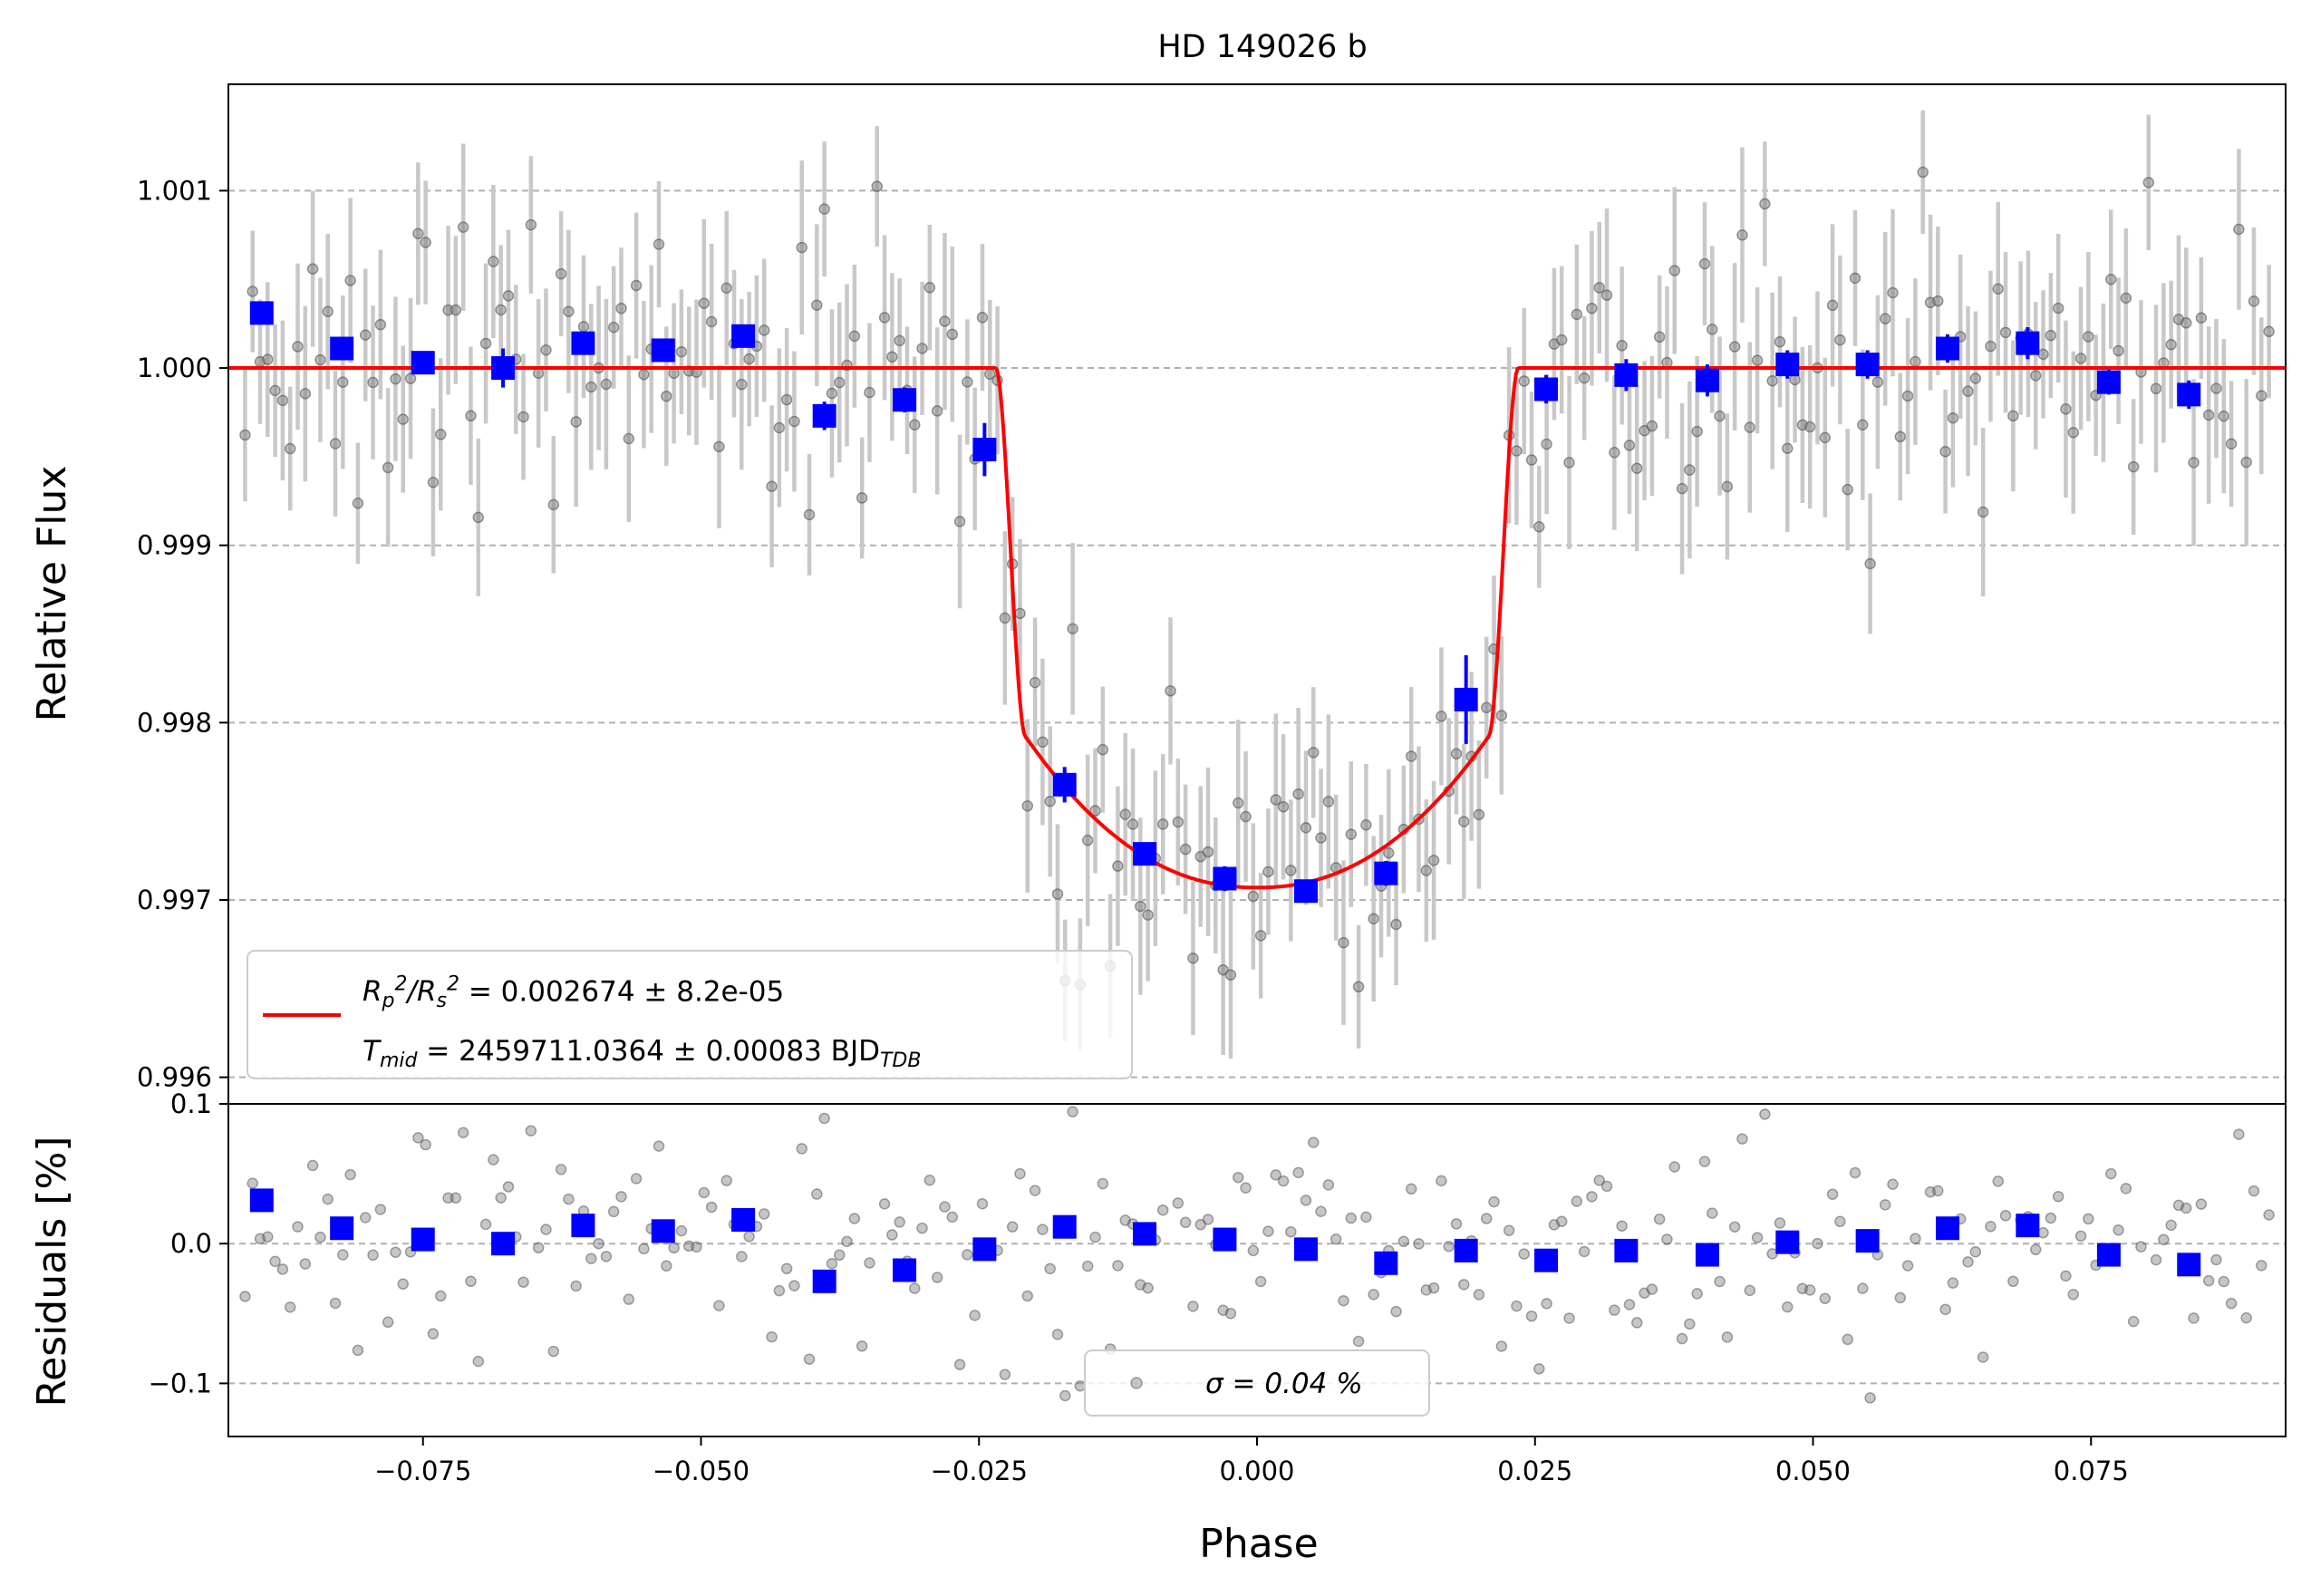  What do you see at coordinates (979, 1471) in the screenshot?
I see `x-tick-label: −0.025` at bounding box center [979, 1471].